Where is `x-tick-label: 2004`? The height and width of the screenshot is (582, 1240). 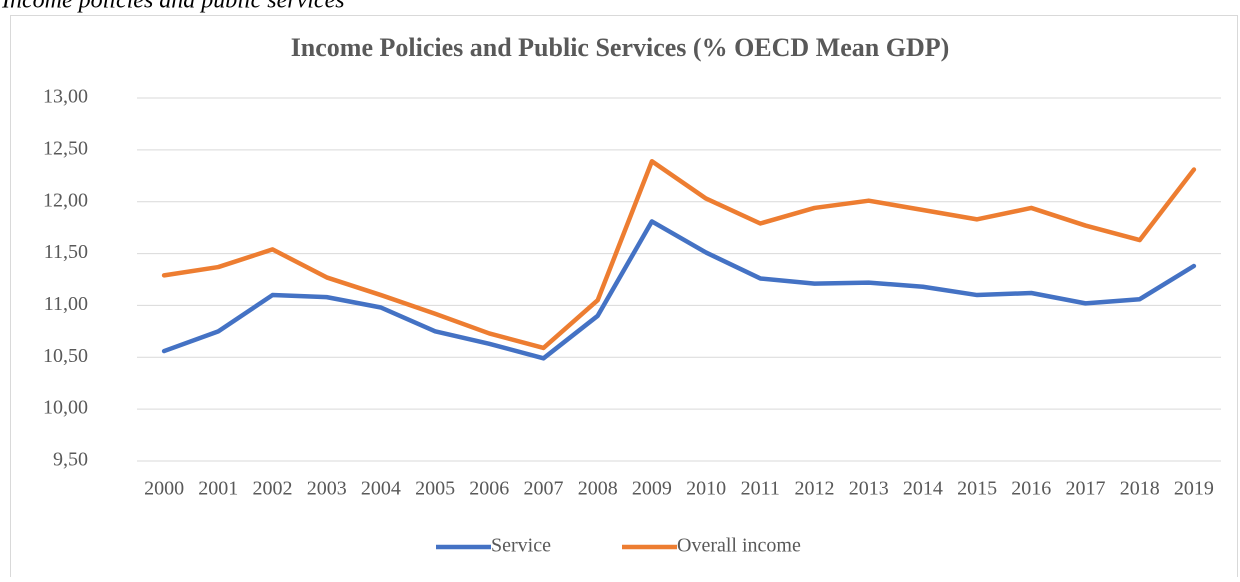
x-tick-label: 2004 is located at coordinates (381, 489).